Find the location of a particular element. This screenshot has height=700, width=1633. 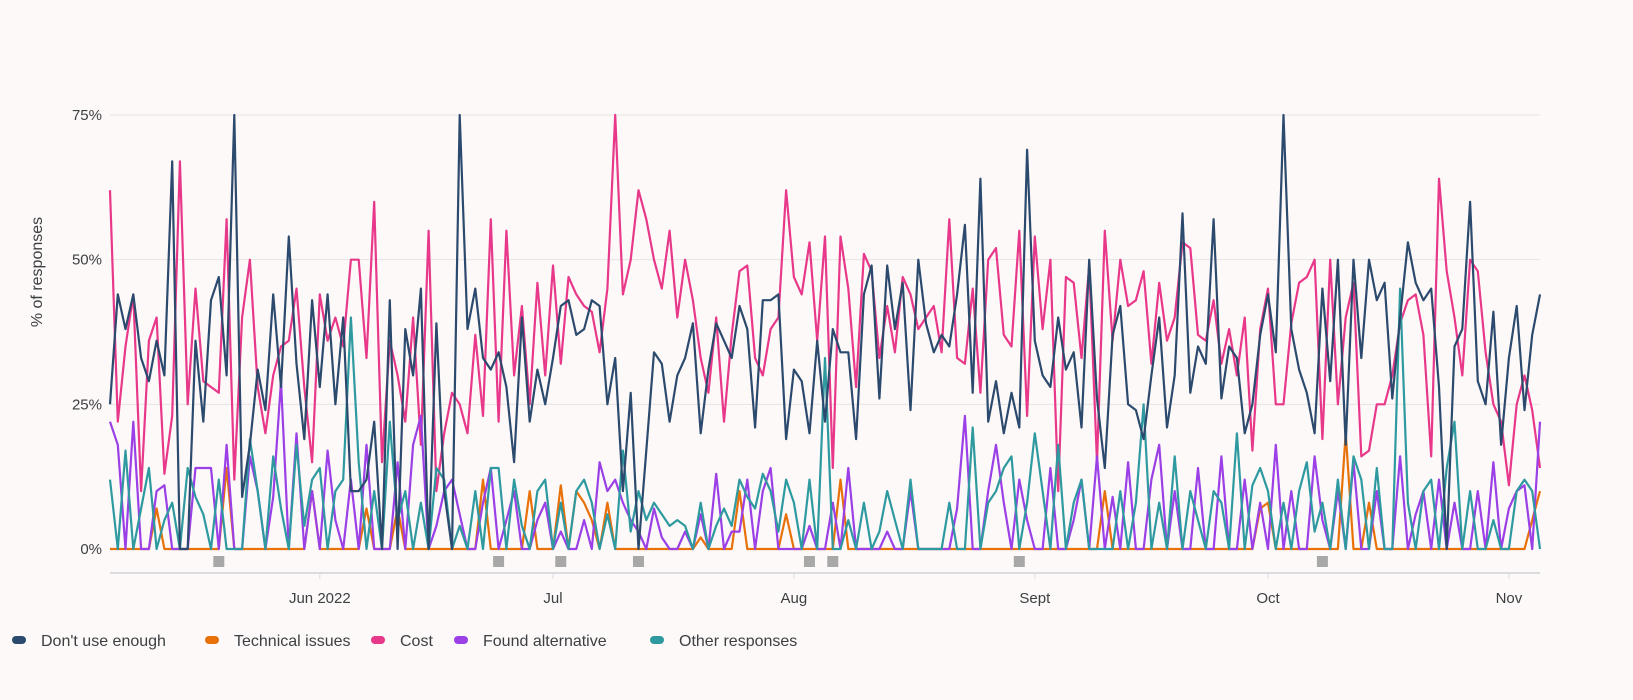

legend-item: Other responses is located at coordinates (723, 641).